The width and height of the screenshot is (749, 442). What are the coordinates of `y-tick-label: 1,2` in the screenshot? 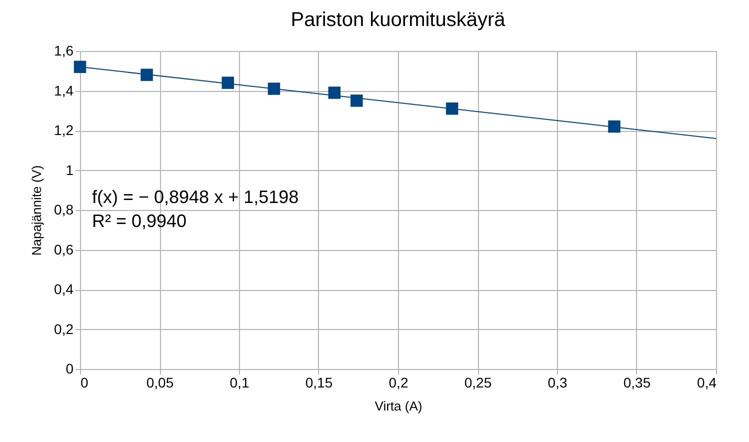 It's located at (64, 130).